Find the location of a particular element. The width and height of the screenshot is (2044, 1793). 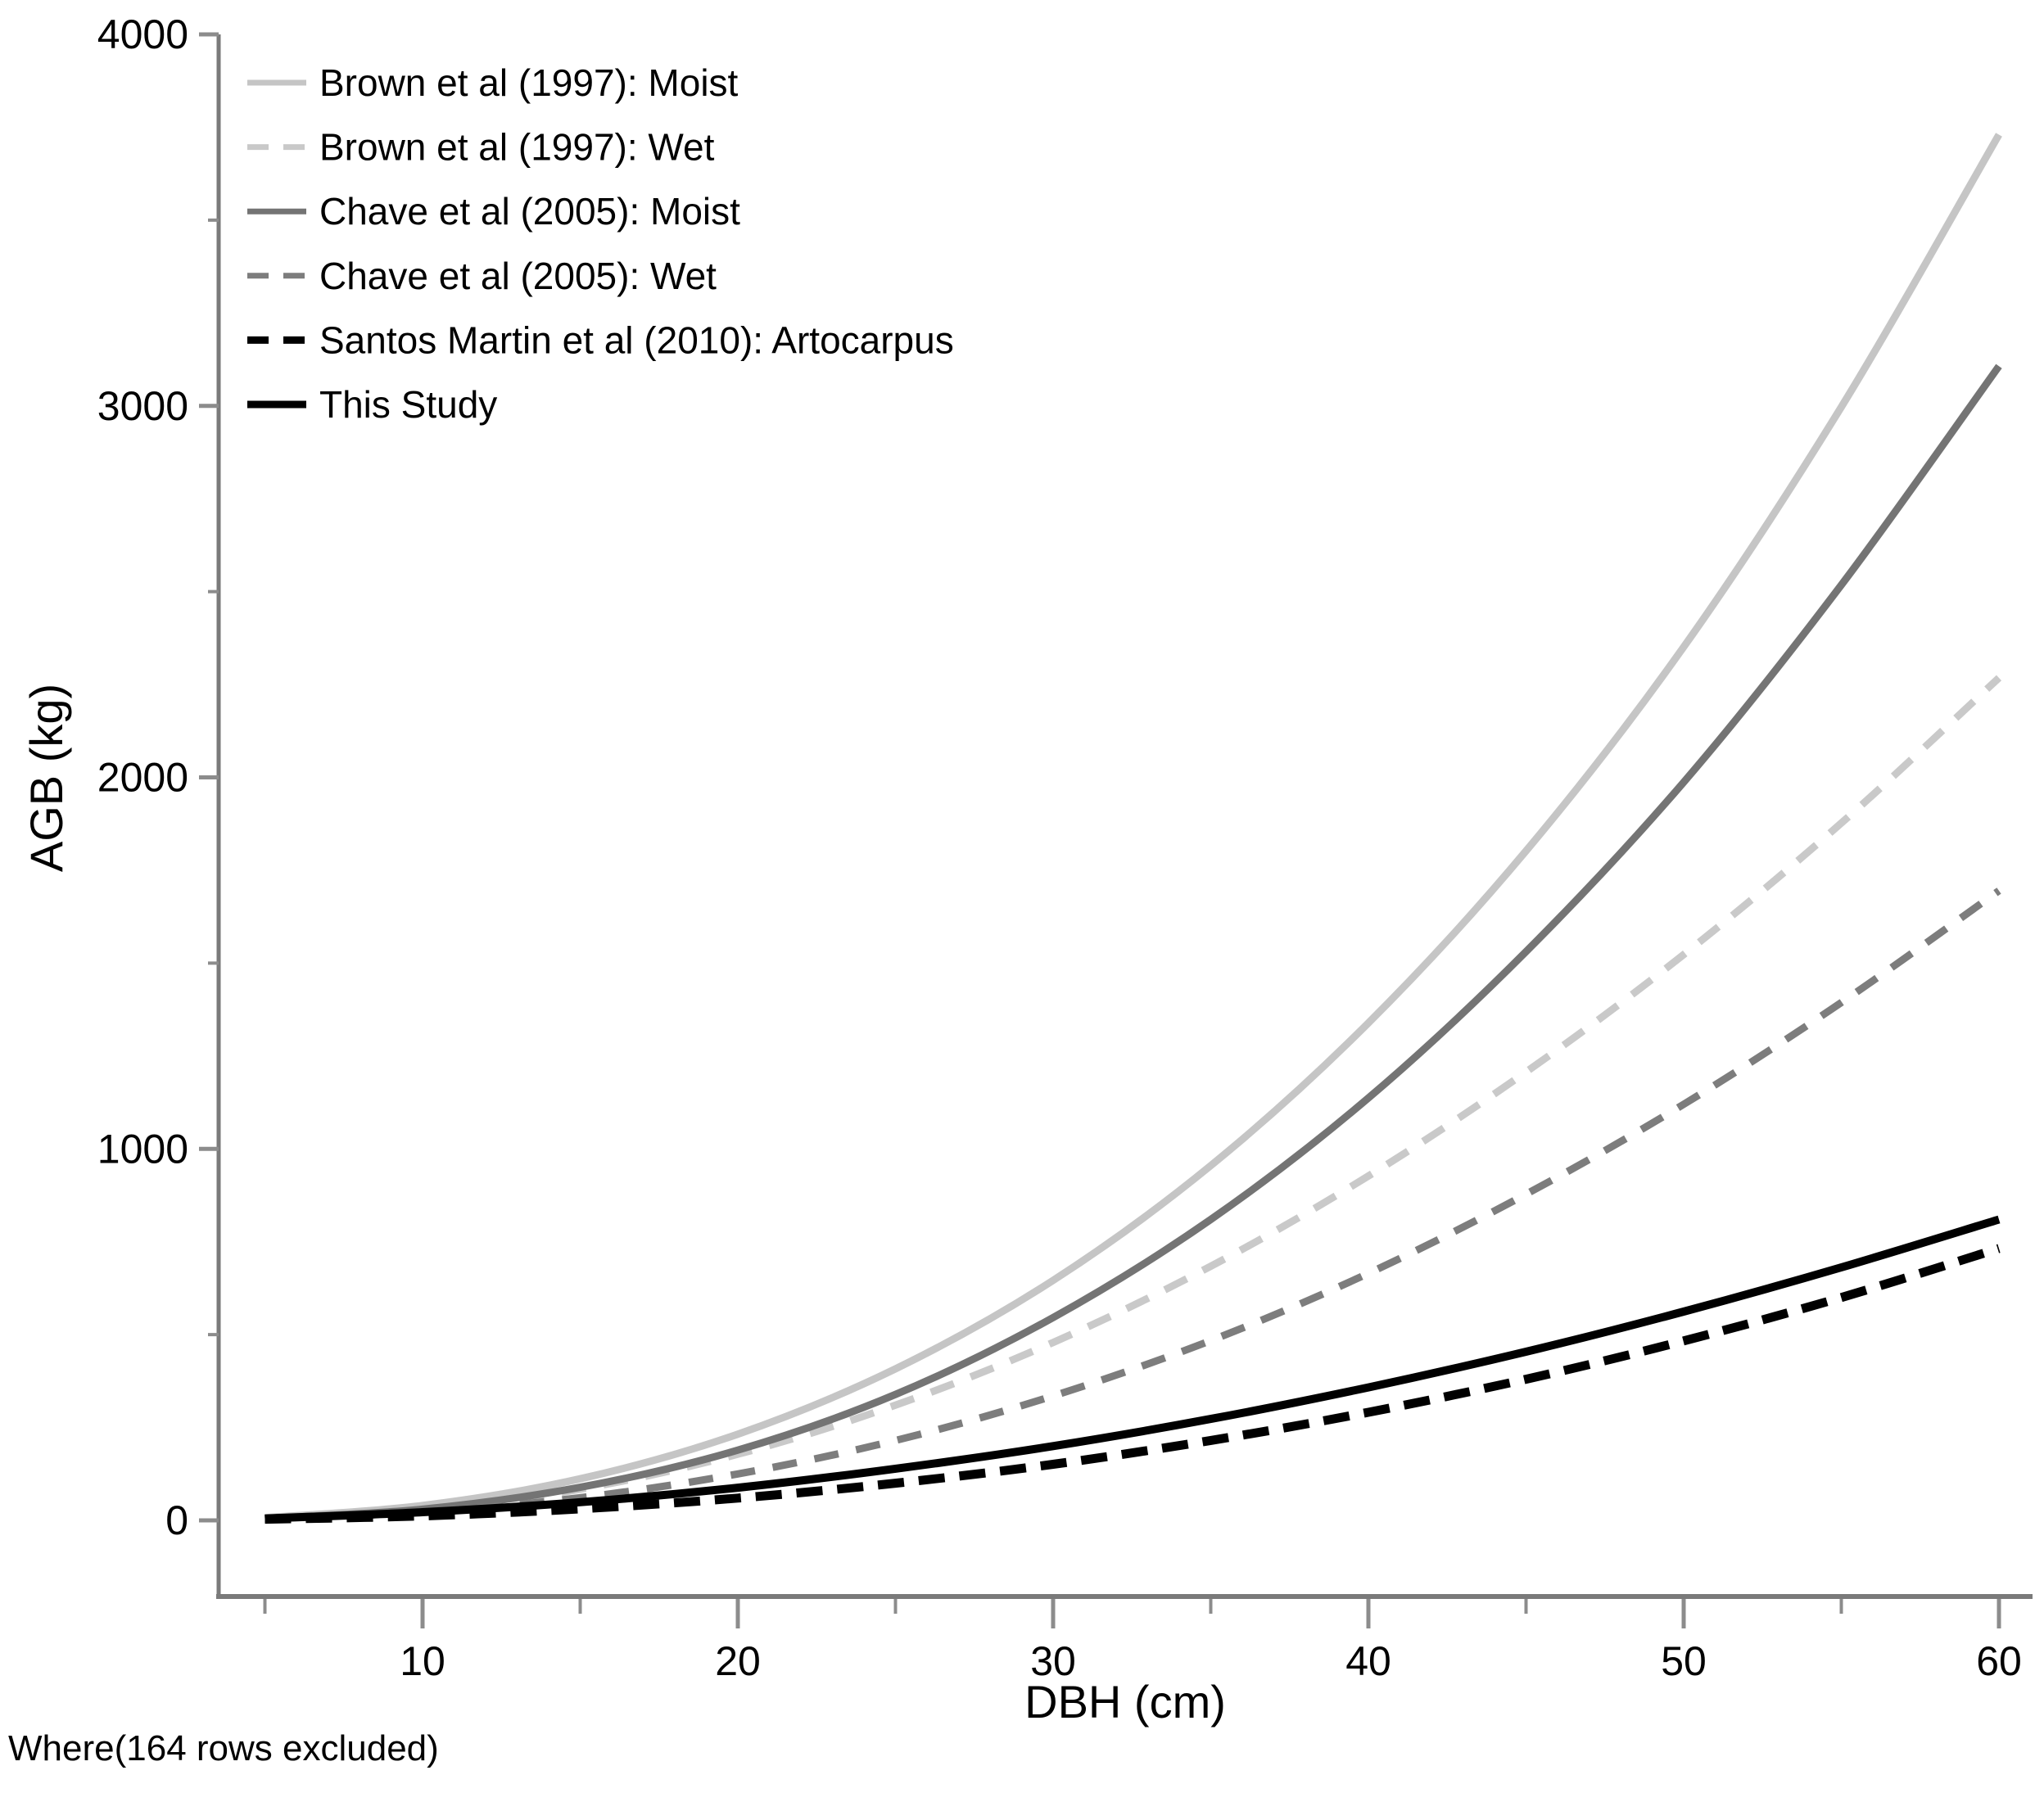

legend-item: Brown et al (1997): Wet is located at coordinates (481, 147).